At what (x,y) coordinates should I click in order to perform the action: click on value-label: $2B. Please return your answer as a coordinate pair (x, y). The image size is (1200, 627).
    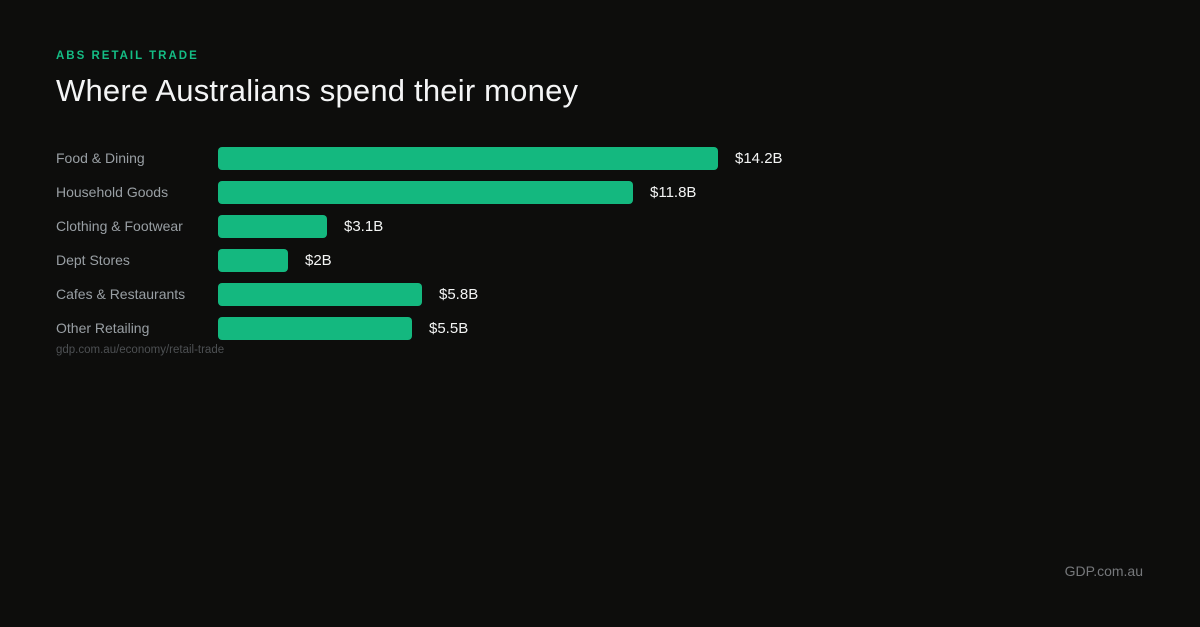
    Looking at the image, I should click on (318, 260).